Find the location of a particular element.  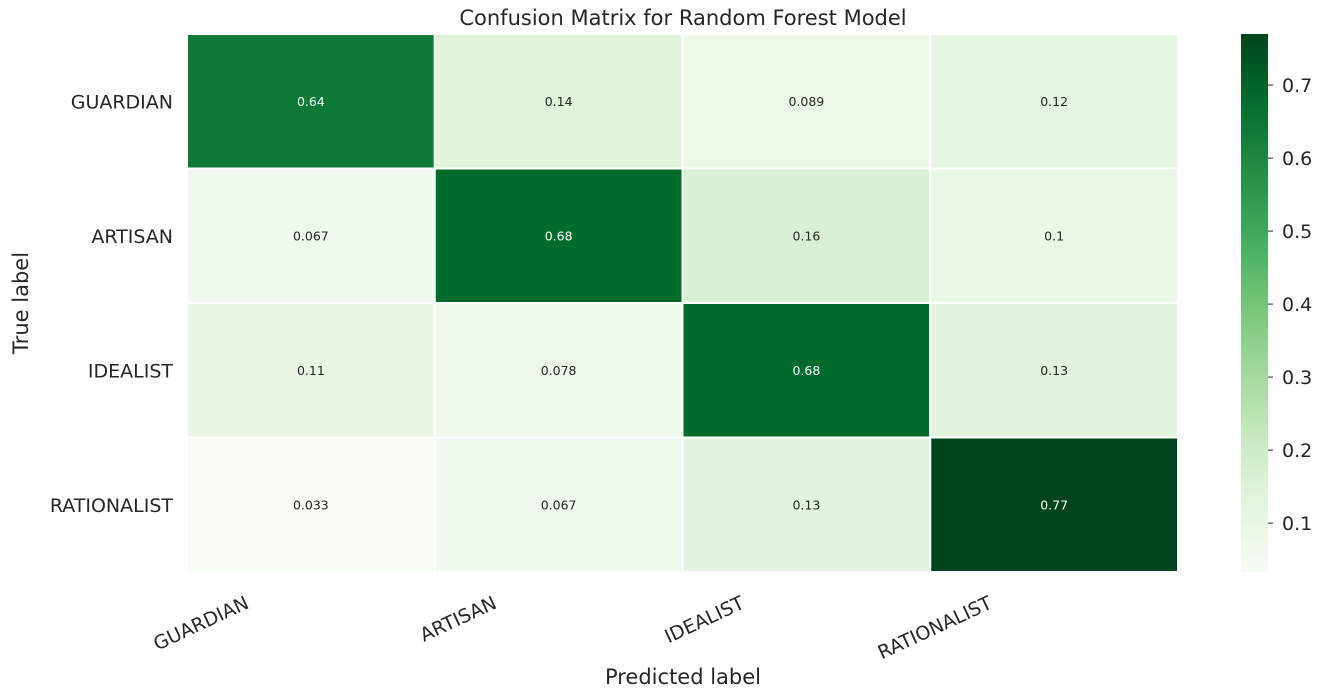

cell-value-label: 0.77 is located at coordinates (1054, 504).